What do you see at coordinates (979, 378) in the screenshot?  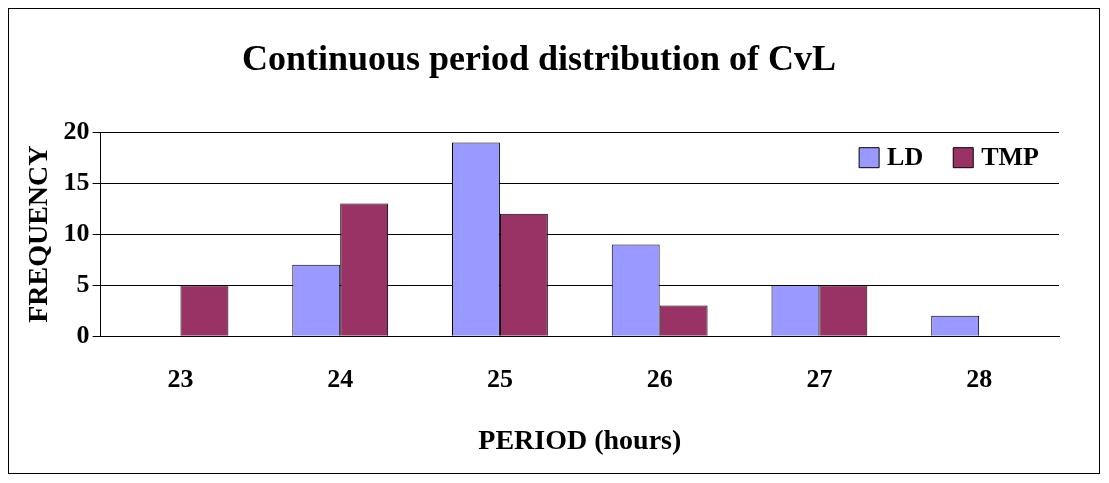 I see `x-tick-label: 28` at bounding box center [979, 378].